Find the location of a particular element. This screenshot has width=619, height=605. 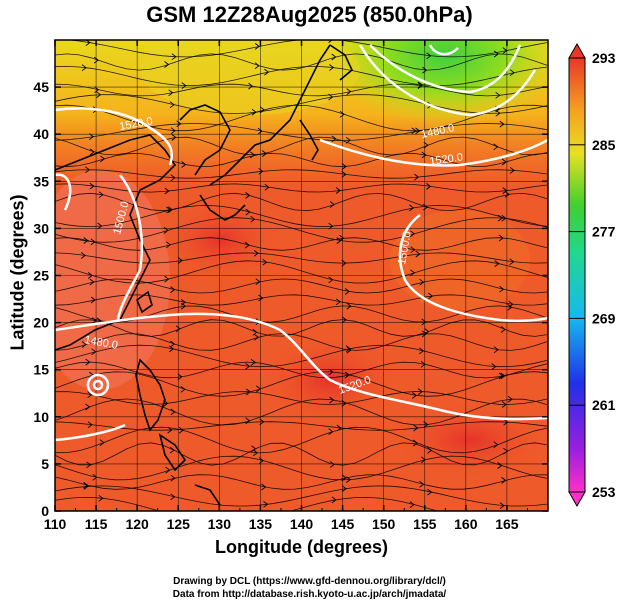

colorbar-label: 277 is located at coordinates (604, 232).